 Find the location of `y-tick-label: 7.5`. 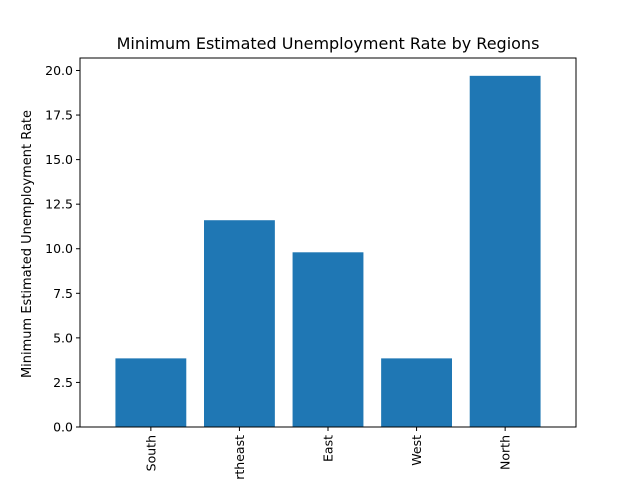

y-tick-label: 7.5 is located at coordinates (63, 293).